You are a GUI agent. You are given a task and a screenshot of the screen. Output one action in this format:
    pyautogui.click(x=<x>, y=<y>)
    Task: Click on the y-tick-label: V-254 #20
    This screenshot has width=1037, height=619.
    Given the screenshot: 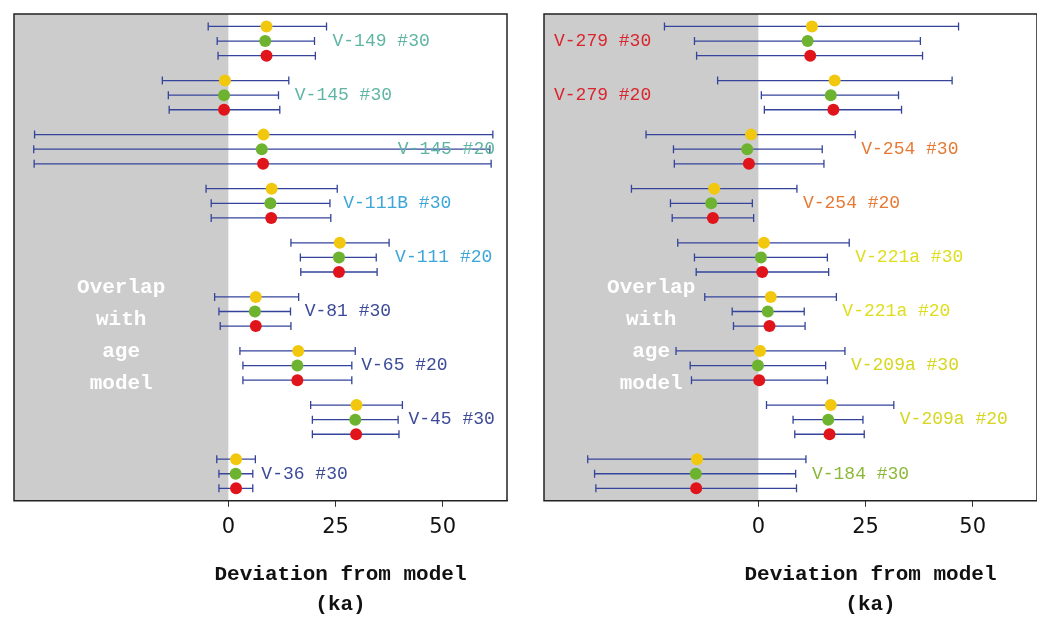 What is the action you would take?
    pyautogui.click(x=851, y=203)
    